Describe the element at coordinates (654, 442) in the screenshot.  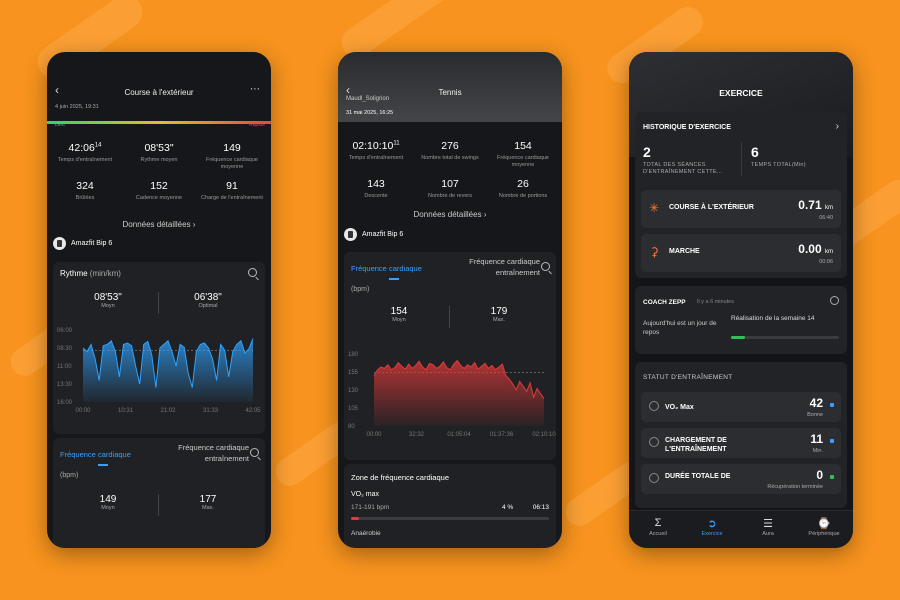
I see `load-icon` at that location.